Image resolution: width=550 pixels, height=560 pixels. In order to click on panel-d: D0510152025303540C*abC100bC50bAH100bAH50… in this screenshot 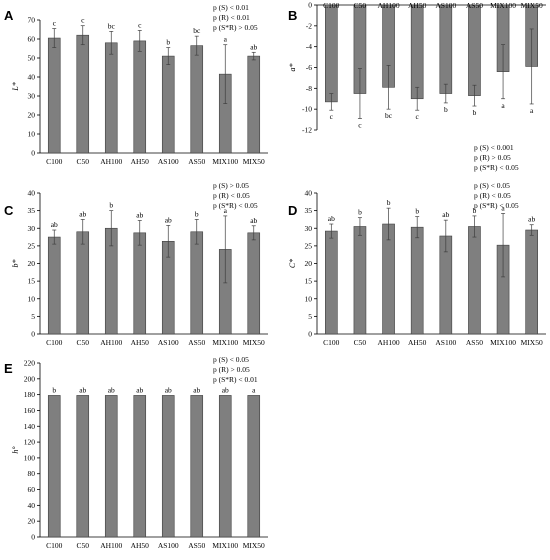, I will do `click(417, 264)`.